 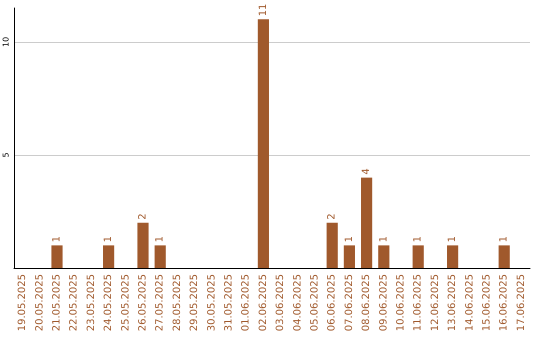 What do you see at coordinates (263, 10) in the screenshot?
I see `data-label: 11` at bounding box center [263, 10].